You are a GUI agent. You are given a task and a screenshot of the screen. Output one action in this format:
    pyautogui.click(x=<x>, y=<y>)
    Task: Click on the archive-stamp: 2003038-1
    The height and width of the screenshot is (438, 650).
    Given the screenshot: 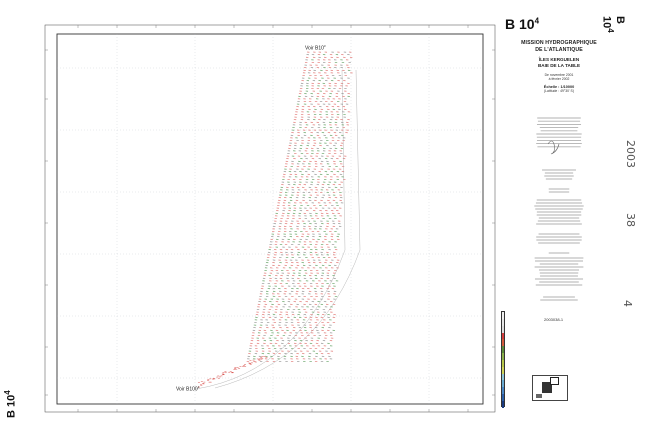 What is the action you would take?
    pyautogui.click(x=554, y=319)
    